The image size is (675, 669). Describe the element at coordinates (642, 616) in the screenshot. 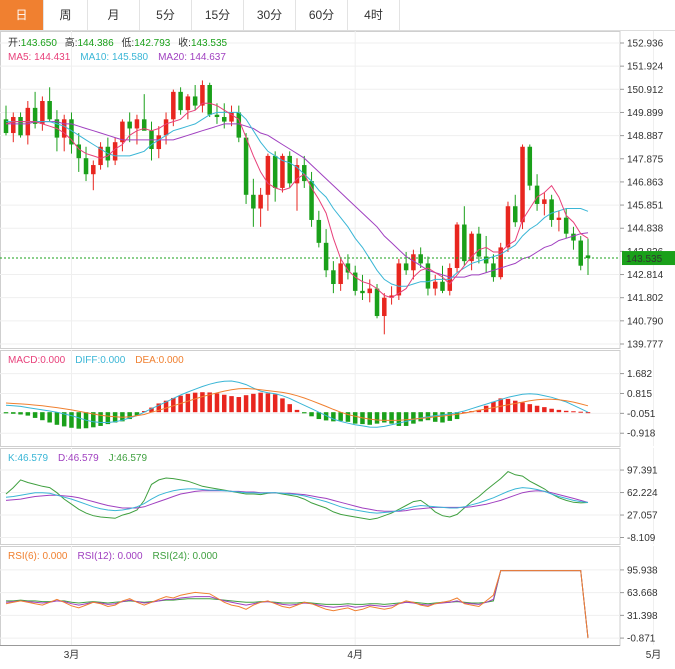

I see `y-tick-label: 31.398` at that location.